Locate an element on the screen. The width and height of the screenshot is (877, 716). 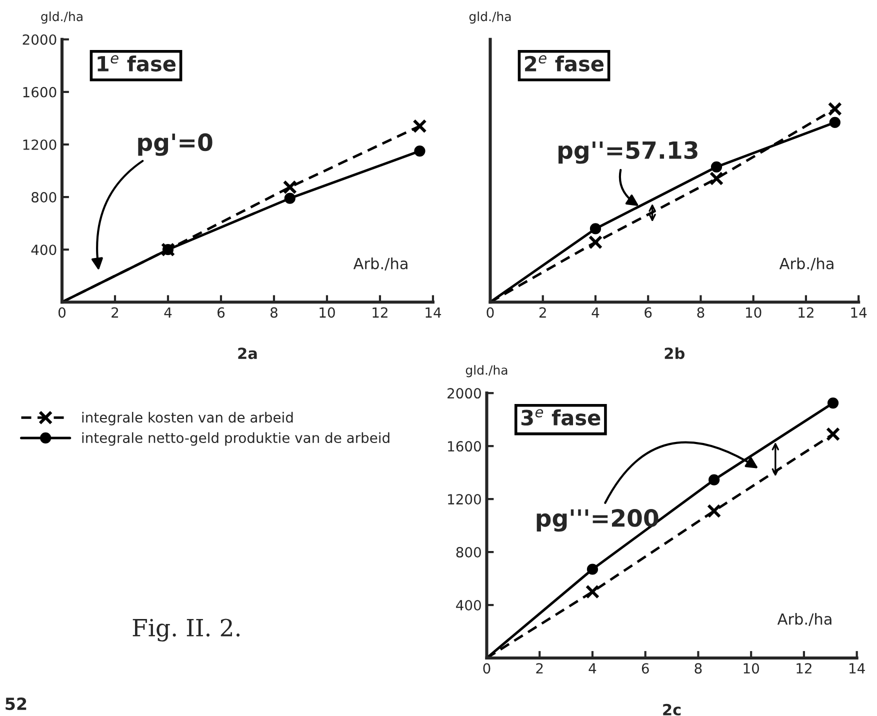
annotation: pg'=0 is located at coordinates (175, 144).